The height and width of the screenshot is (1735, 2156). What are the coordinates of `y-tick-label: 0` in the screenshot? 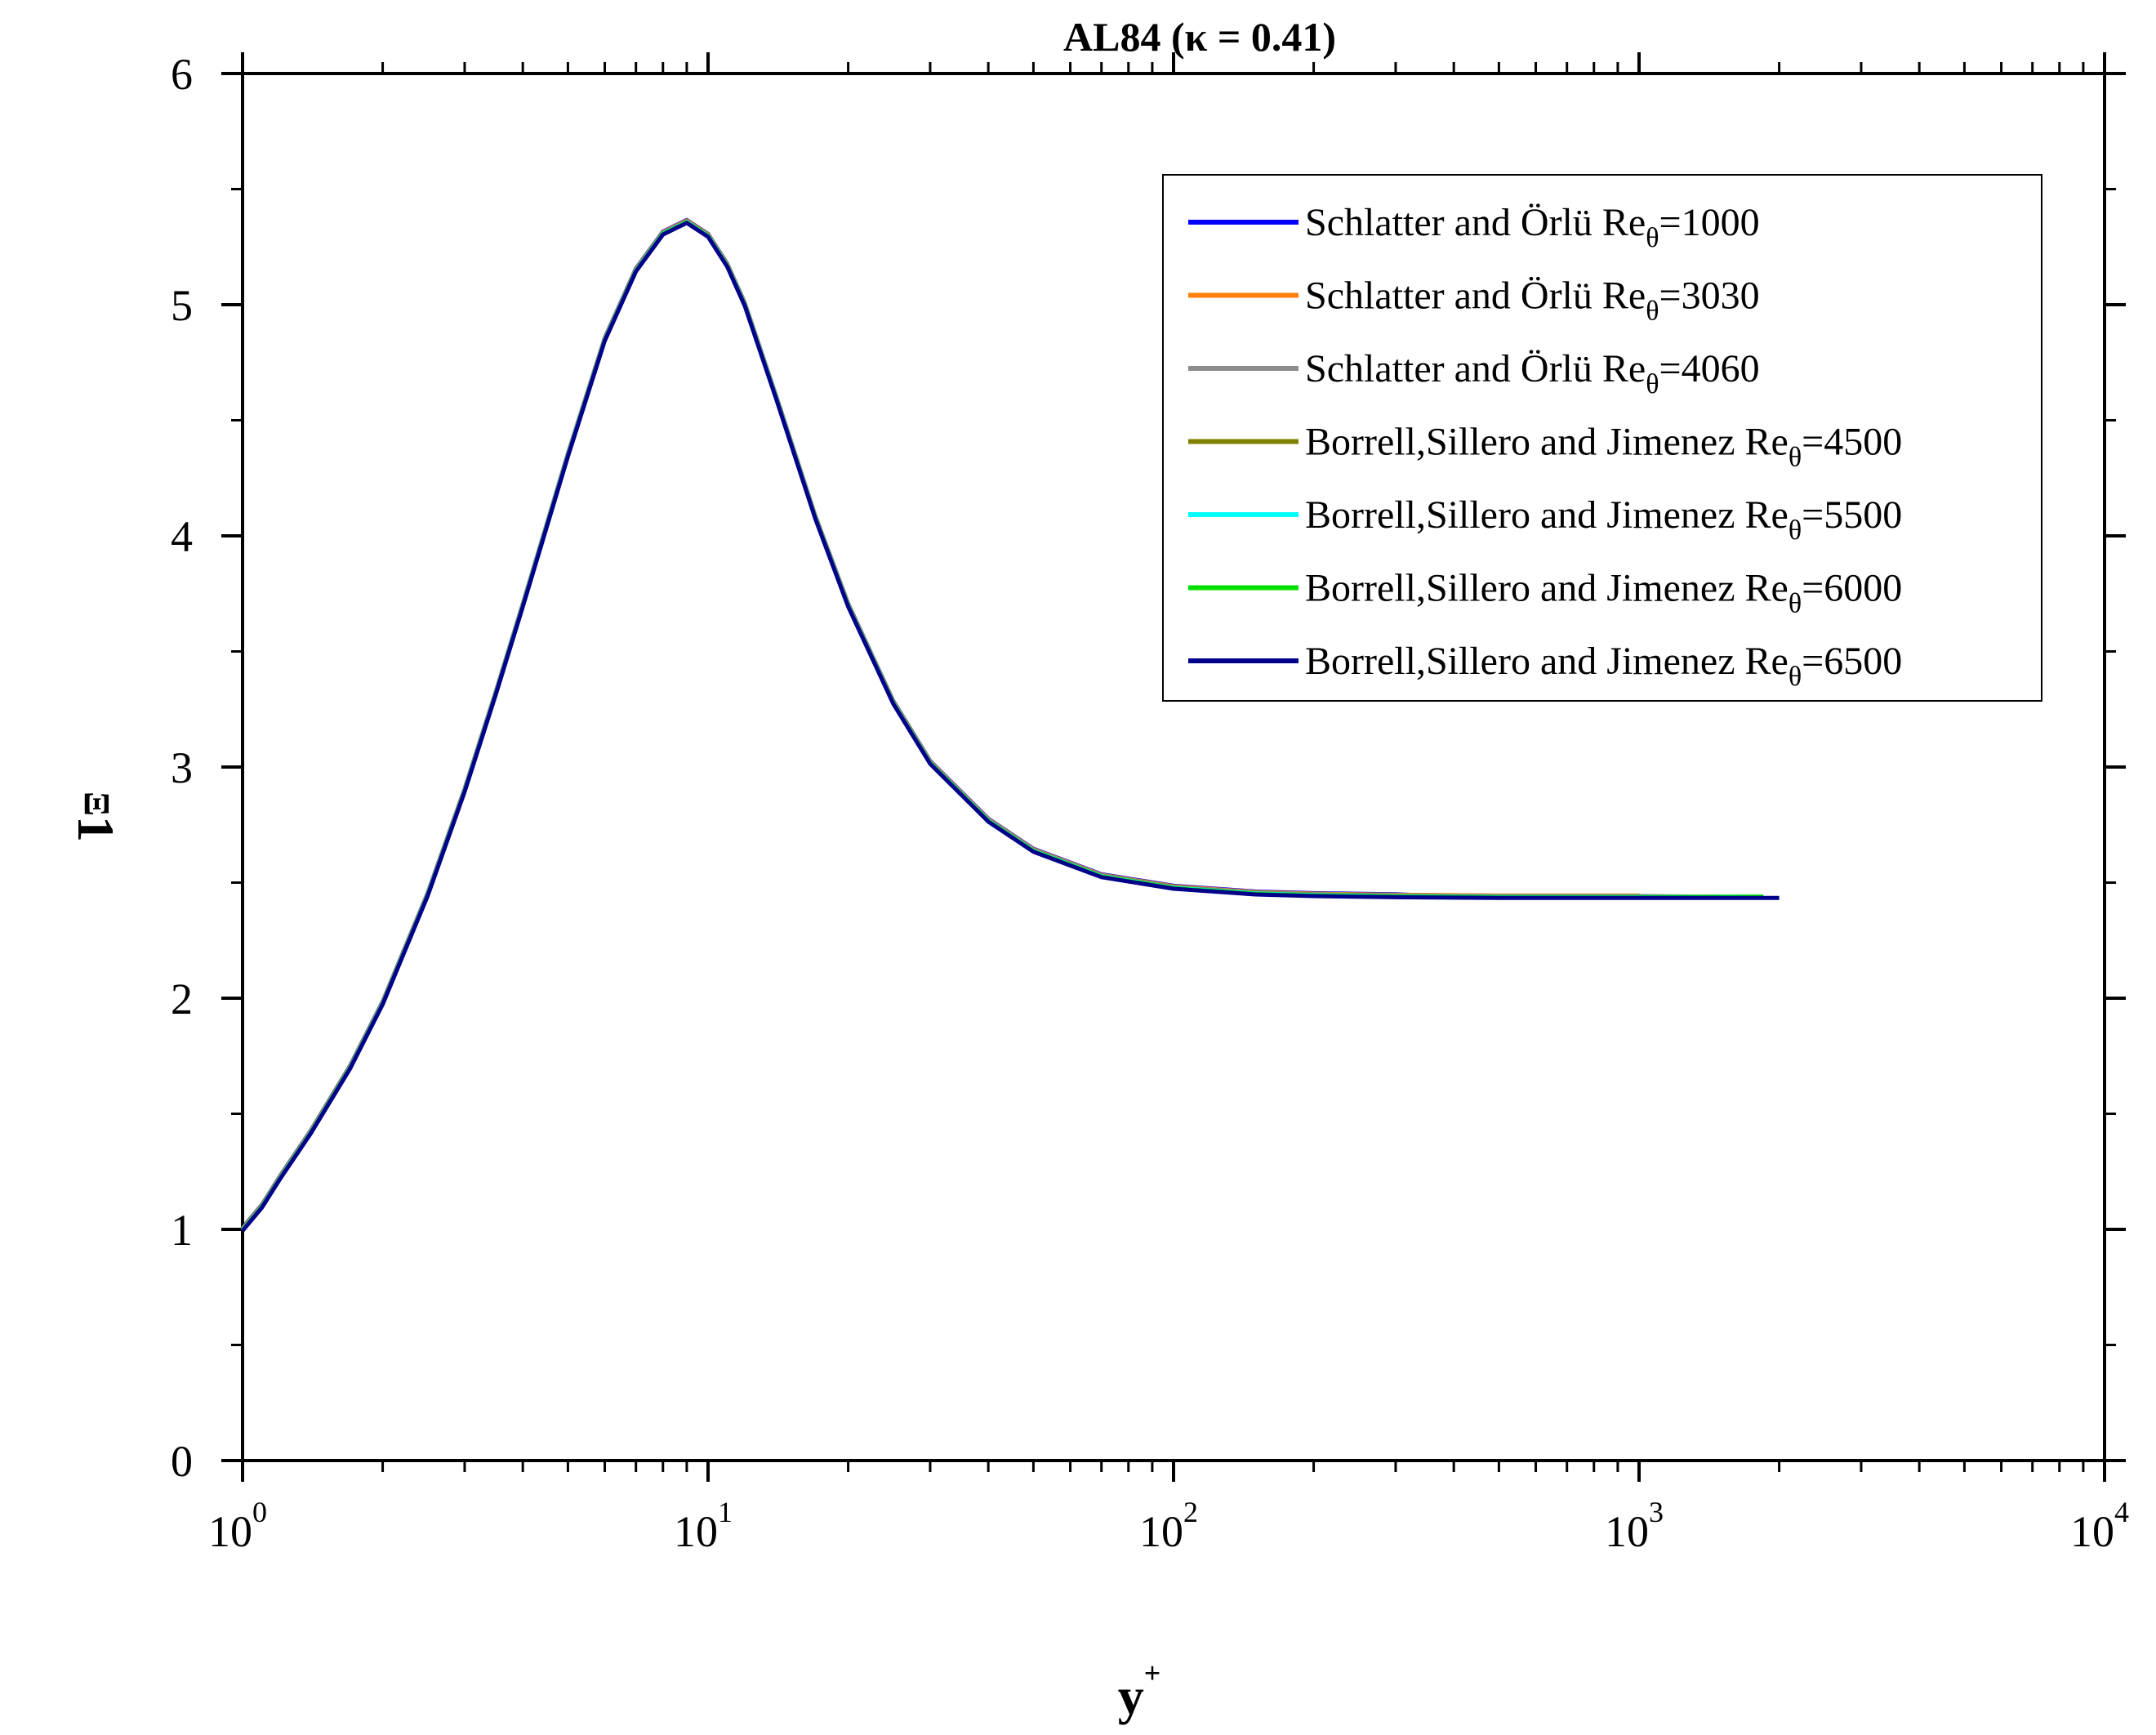 It's located at (182, 1461).